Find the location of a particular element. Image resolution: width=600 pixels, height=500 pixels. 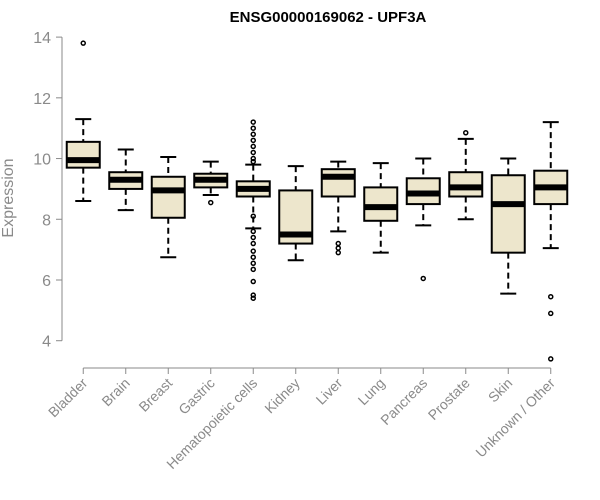

chart-title: ENSG00000169062 - UPF3A is located at coordinates (328, 17).